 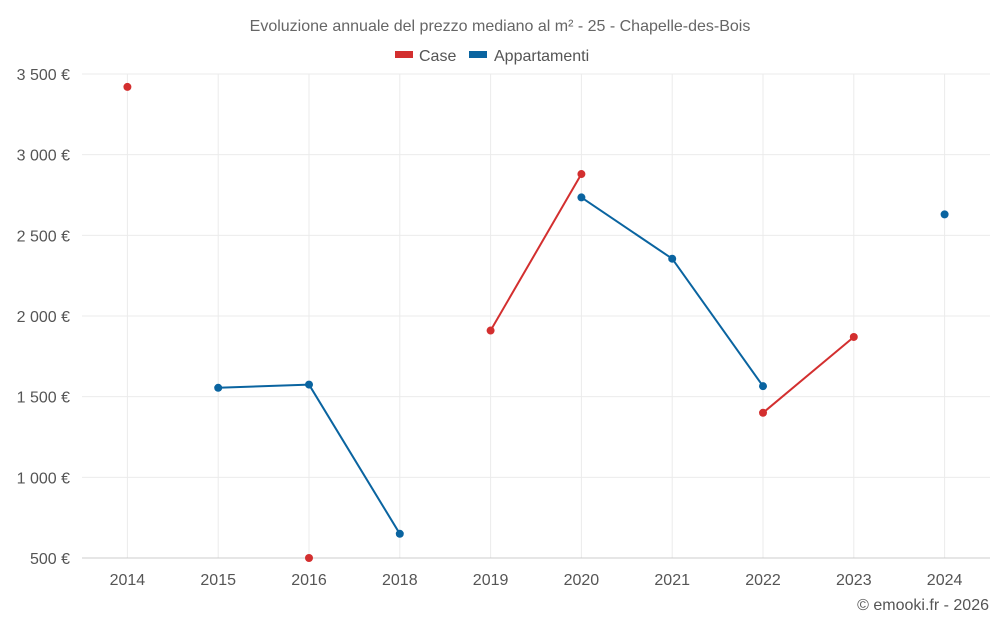 What do you see at coordinates (218, 580) in the screenshot?
I see `x-tick-label: 2015` at bounding box center [218, 580].